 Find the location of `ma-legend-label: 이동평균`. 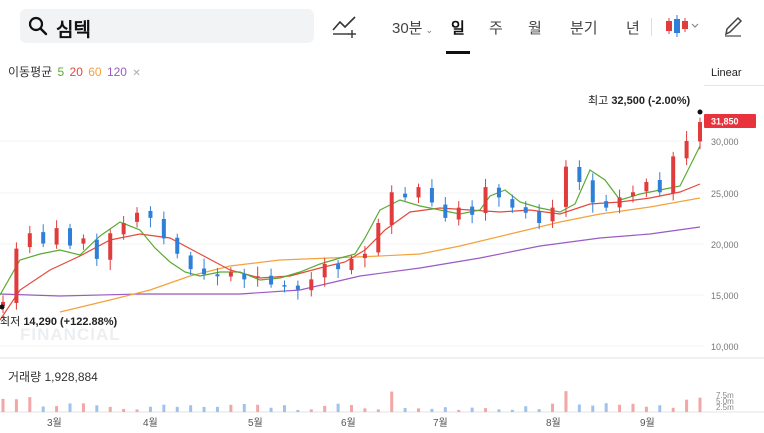

ma-legend-label: 이동평균 is located at coordinates (30, 72).